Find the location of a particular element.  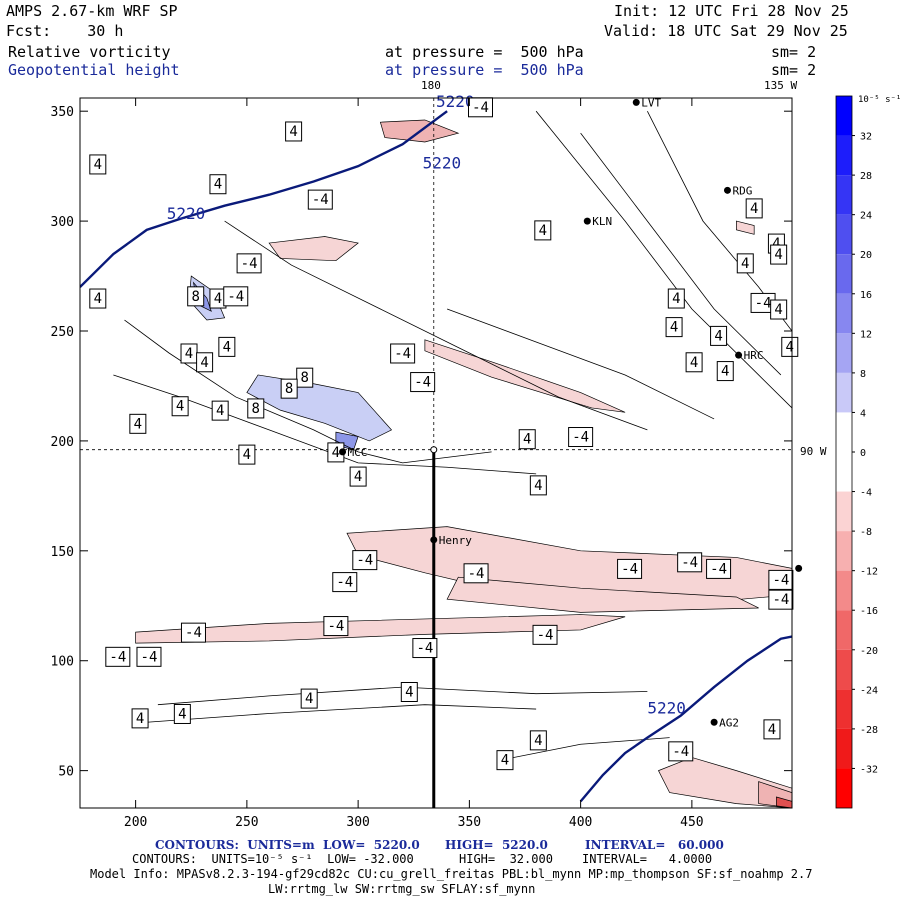

meridian-180-label: 180 is located at coordinates (431, 85).